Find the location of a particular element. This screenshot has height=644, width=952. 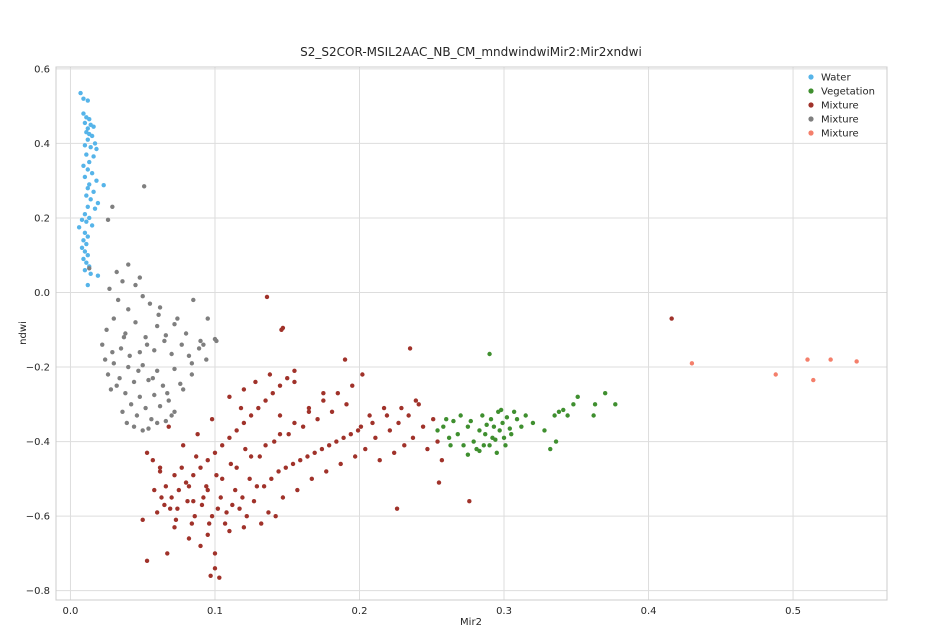

x-tick-label: 0.5 is located at coordinates (793, 611).